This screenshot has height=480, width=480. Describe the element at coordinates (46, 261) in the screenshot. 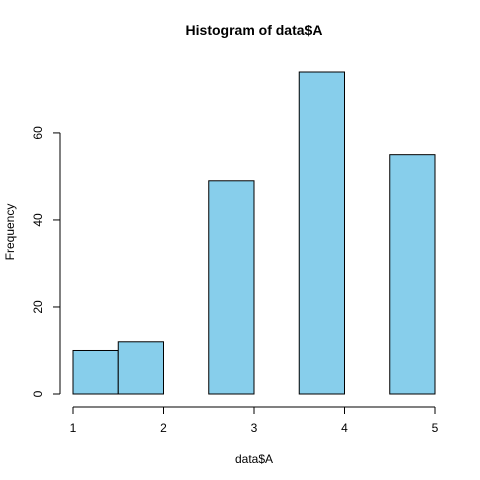

I see `y-axis: 0 20 40 60` at that location.